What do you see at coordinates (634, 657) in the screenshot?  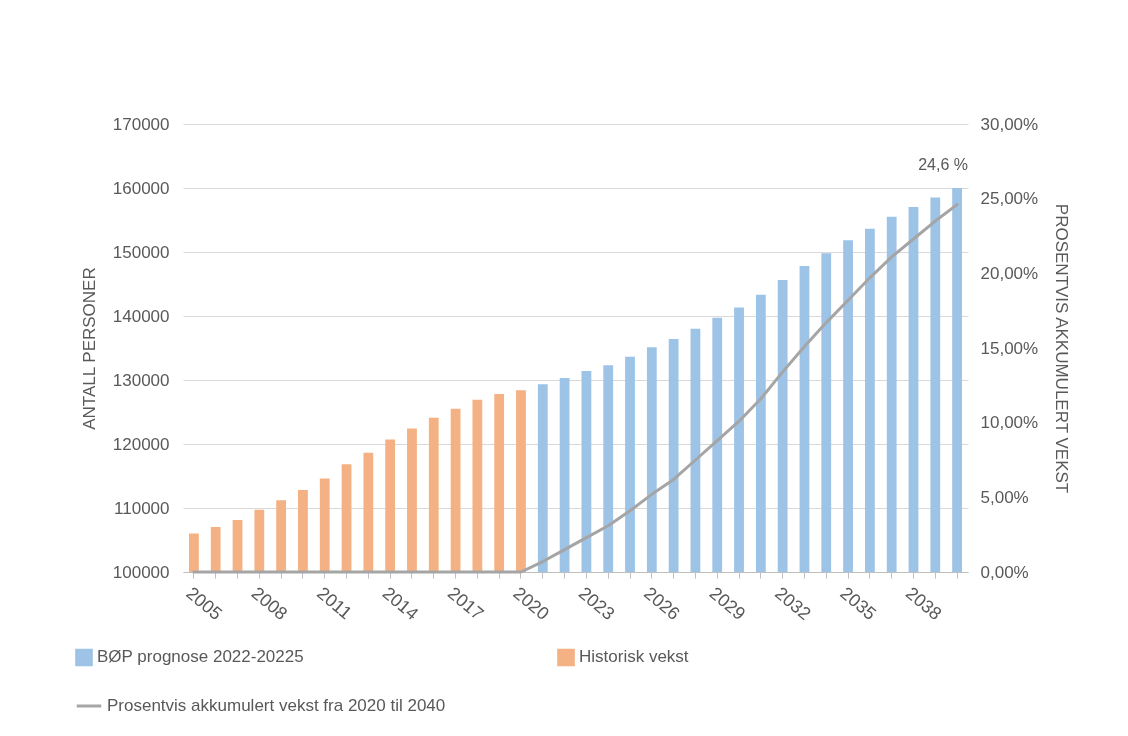 I see `legend-label: Historisk vekst` at bounding box center [634, 657].